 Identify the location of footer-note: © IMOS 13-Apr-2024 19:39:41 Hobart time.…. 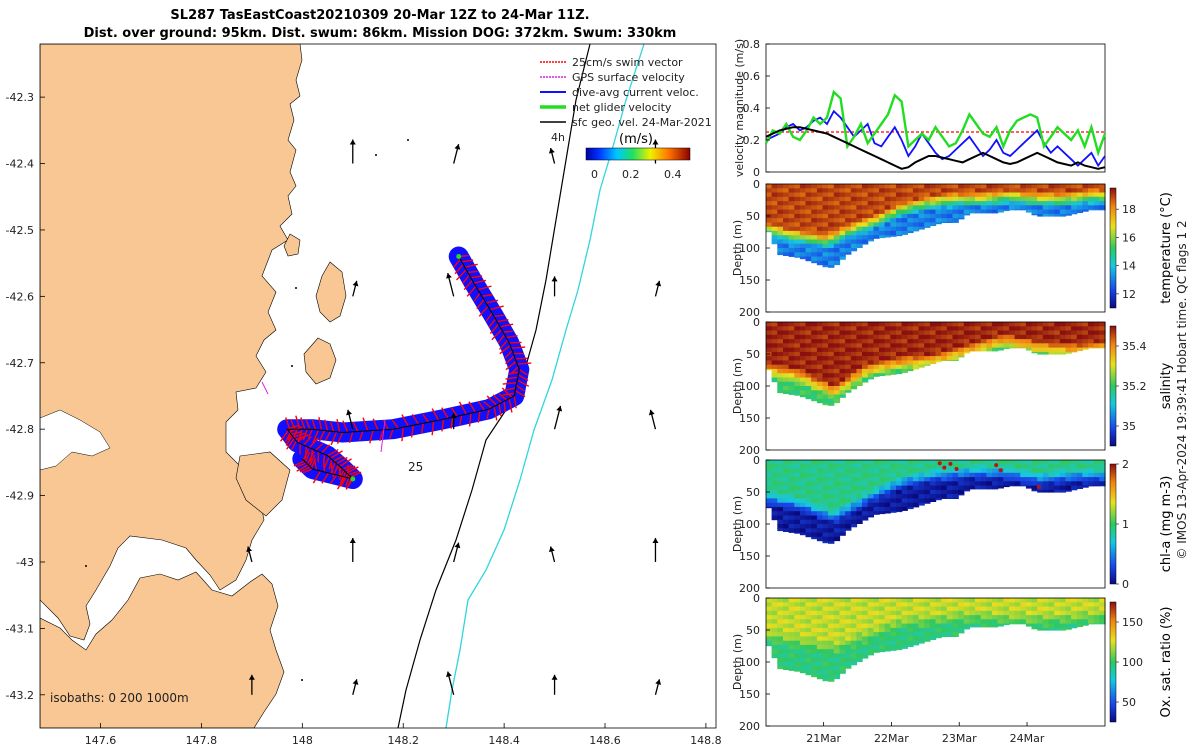
(1182, 389).